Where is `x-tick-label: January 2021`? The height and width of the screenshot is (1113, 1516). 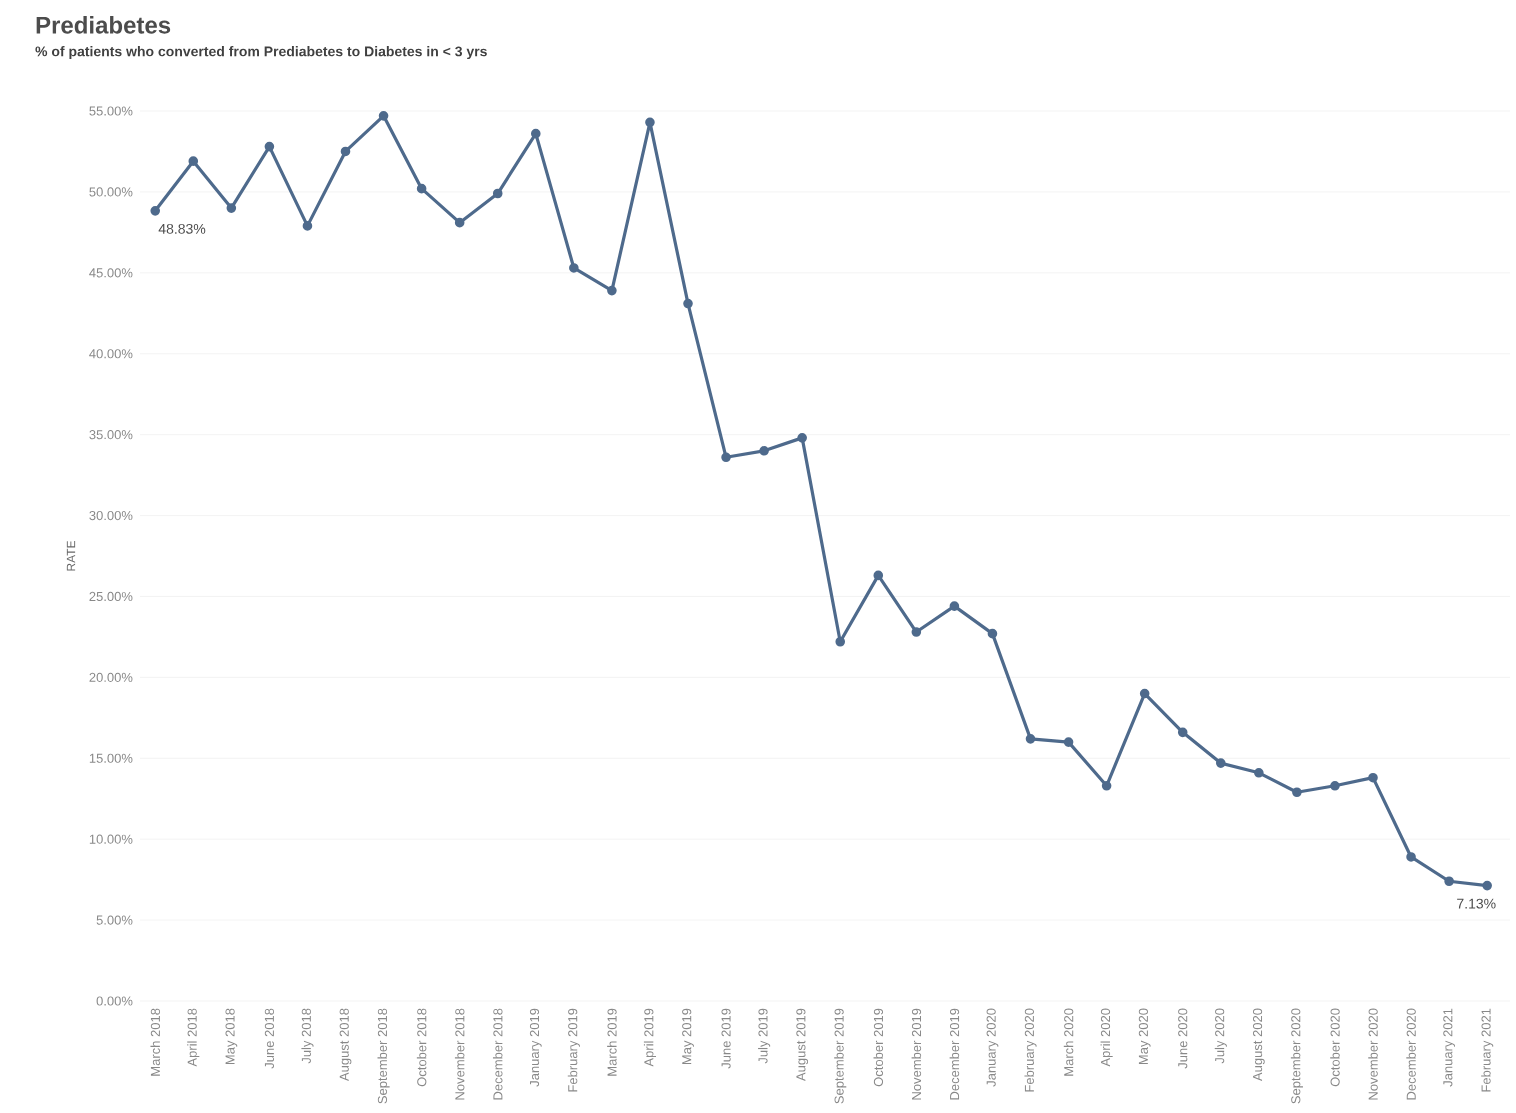
x-tick-label: January 2021 is located at coordinates (1449, 1047).